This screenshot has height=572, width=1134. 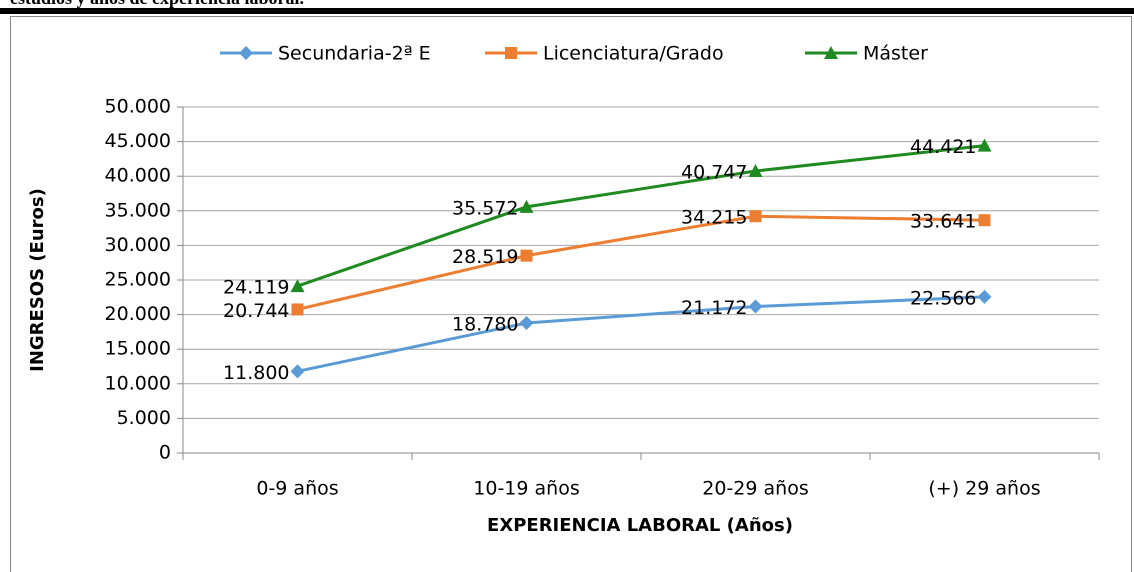 I want to click on data-label: 11.800, so click(x=256, y=373).